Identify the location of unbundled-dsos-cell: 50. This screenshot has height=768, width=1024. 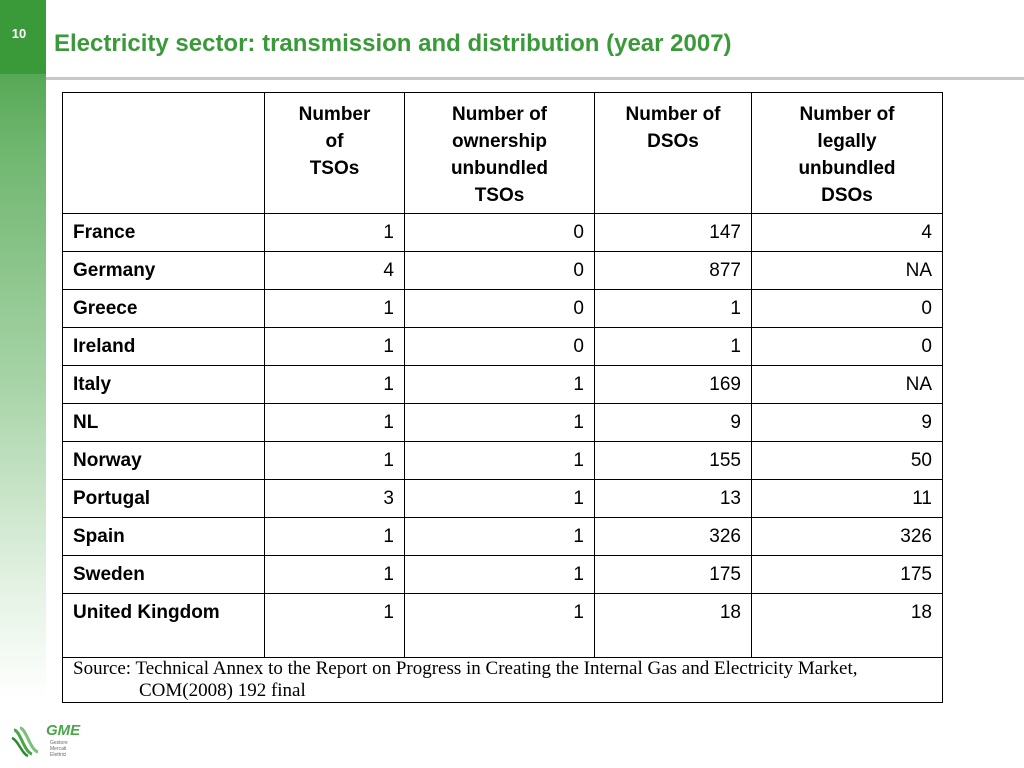
(847, 460).